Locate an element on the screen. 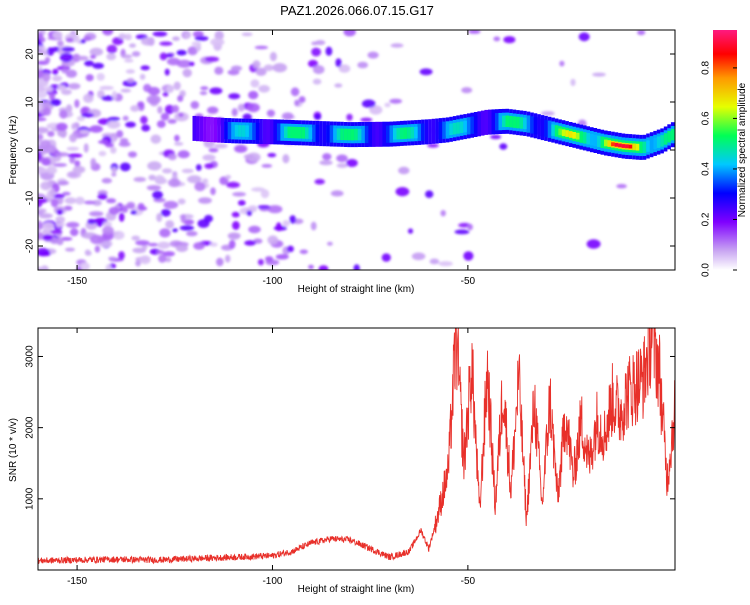  y-tick-label: -10 is located at coordinates (30, 197).